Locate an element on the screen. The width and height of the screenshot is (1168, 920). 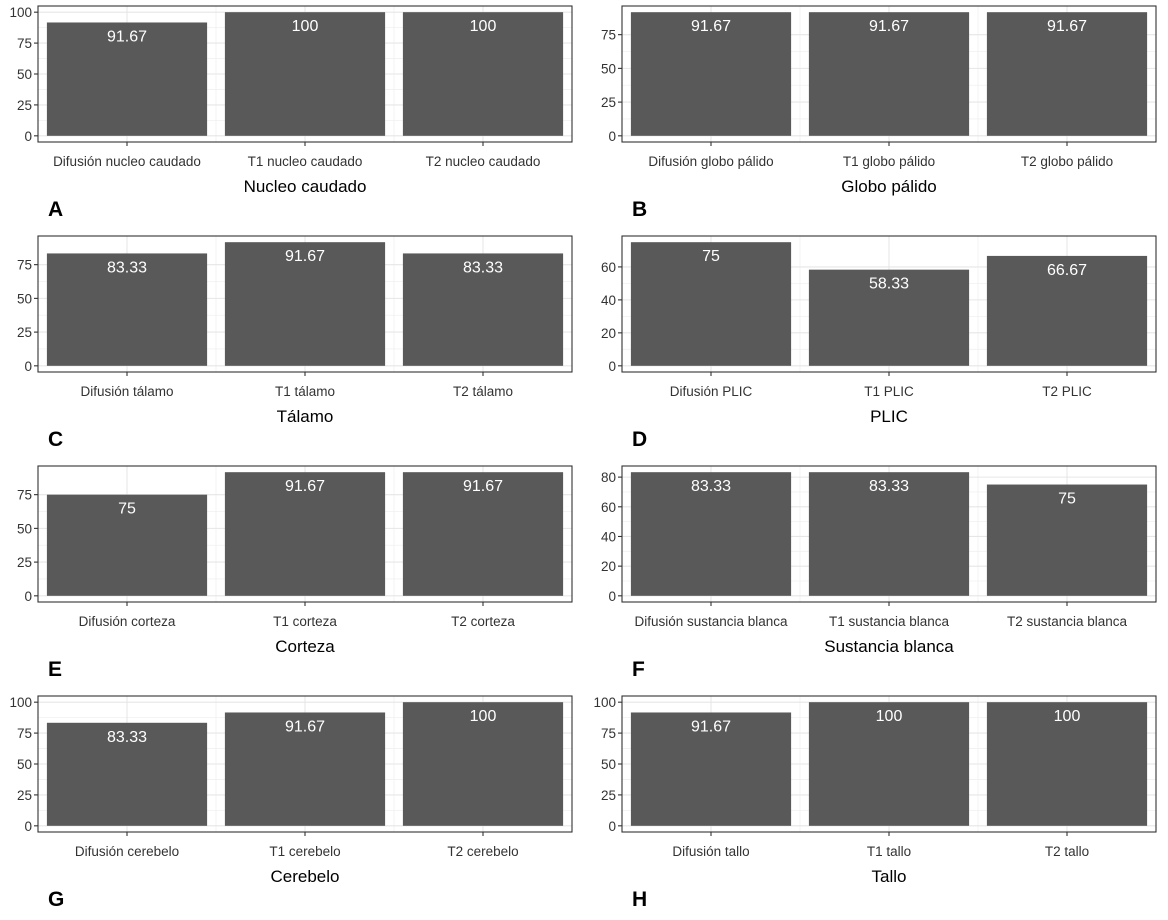
y-tick-label: 100 is located at coordinates (604, 702).